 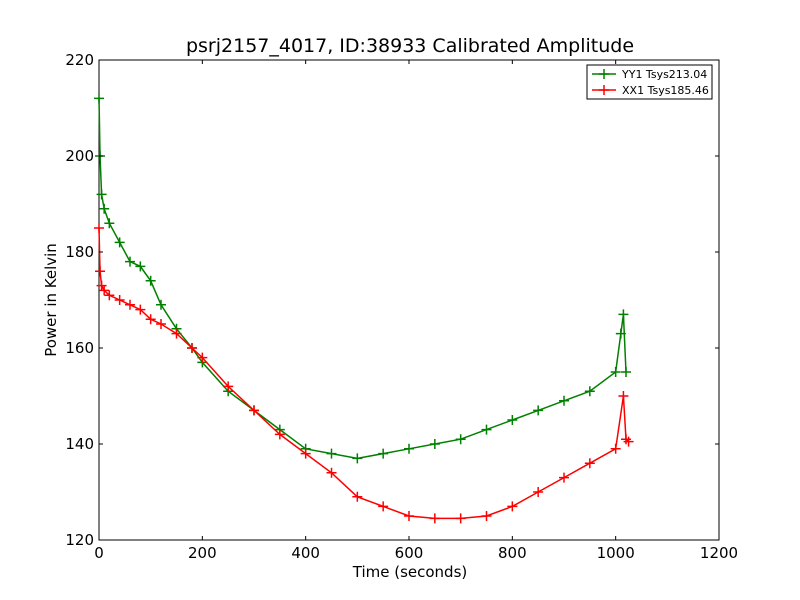 I want to click on y-tick-label: 180, so click(x=79, y=252).